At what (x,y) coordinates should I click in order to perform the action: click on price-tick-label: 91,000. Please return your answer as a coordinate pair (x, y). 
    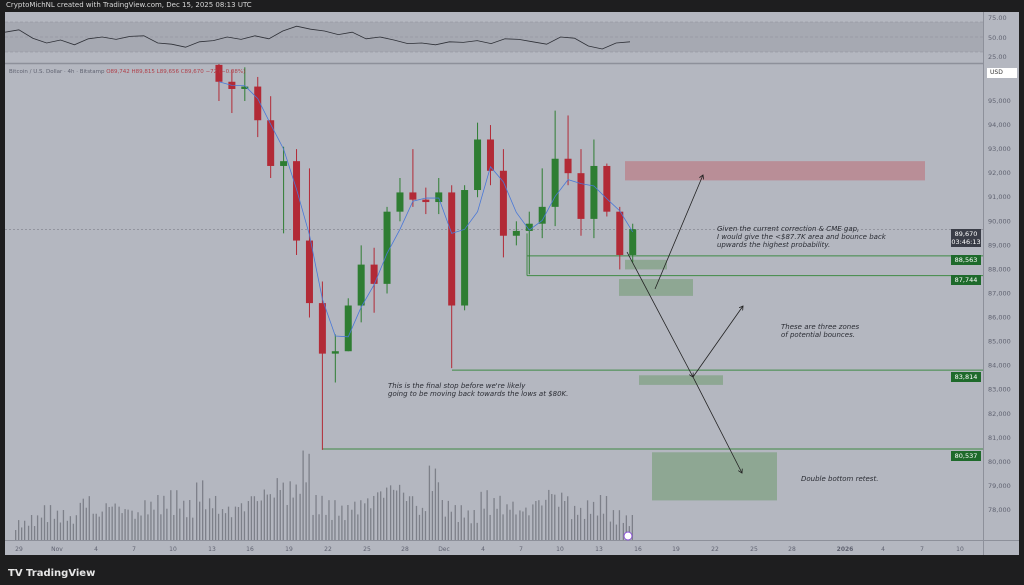
    Looking at the image, I should click on (999, 197).